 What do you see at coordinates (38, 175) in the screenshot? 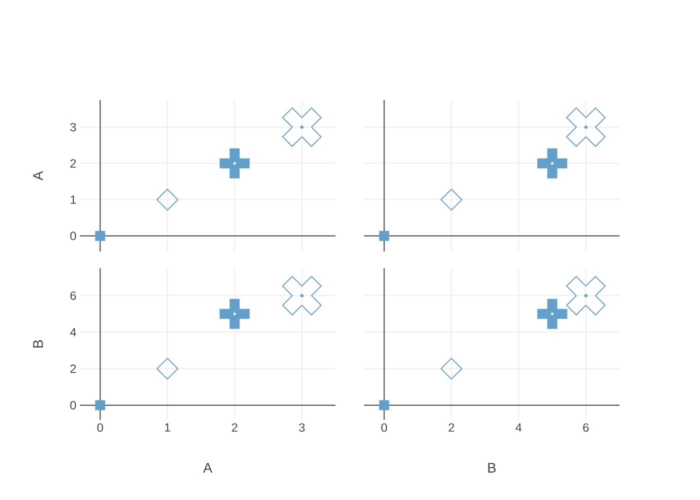
I see `y-axis-title: A` at bounding box center [38, 175].